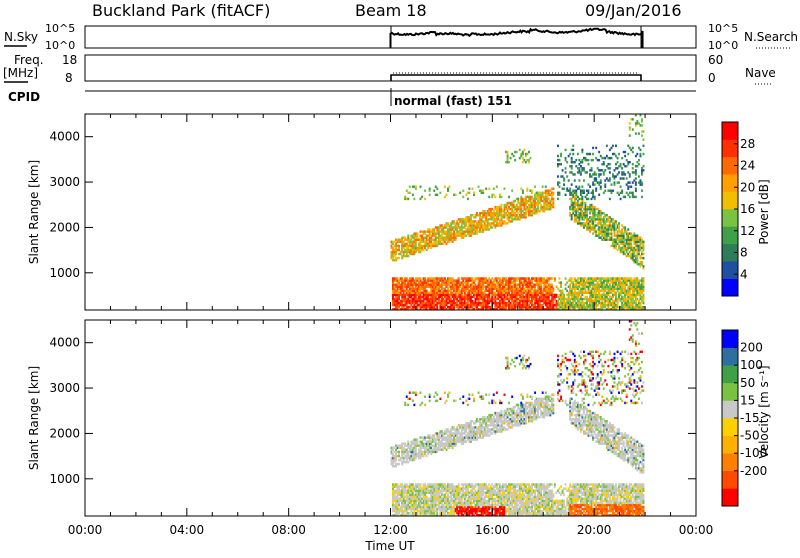 This screenshot has height=558, width=800. What do you see at coordinates (20, 73) in the screenshot?
I see `freq-unit: [MHz]` at bounding box center [20, 73].